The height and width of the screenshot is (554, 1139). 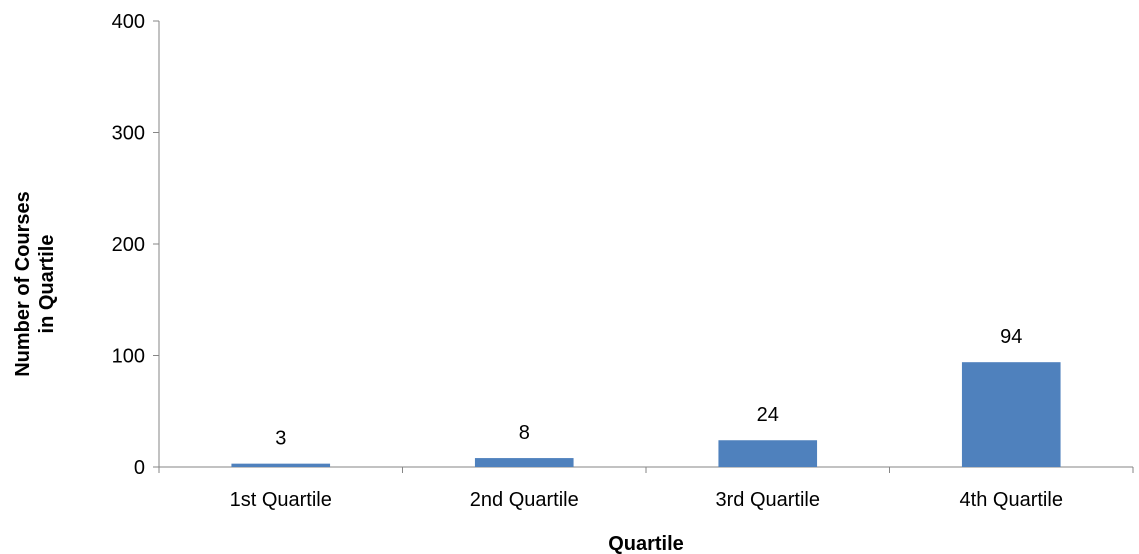 I want to click on data-labels: 3 8 24 94, so click(x=648, y=387).